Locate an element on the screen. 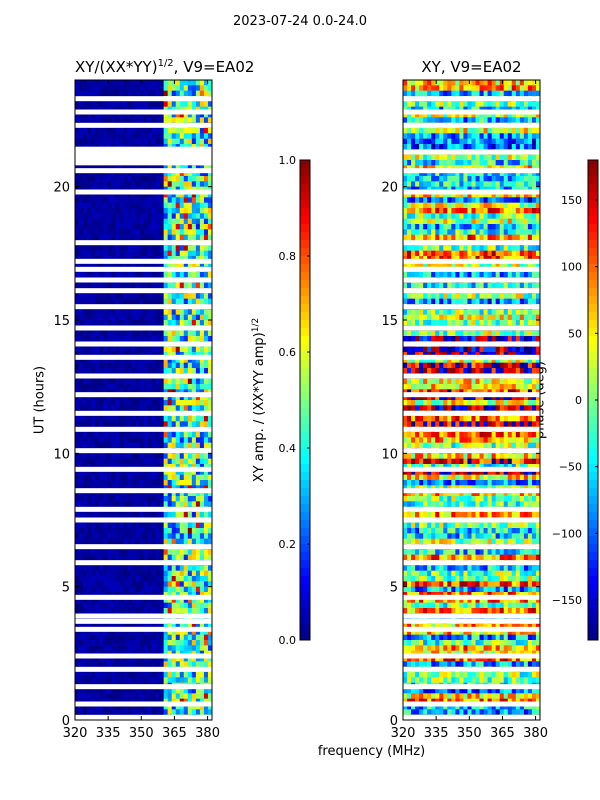  y-tick-label: 15 is located at coordinates (61, 321).